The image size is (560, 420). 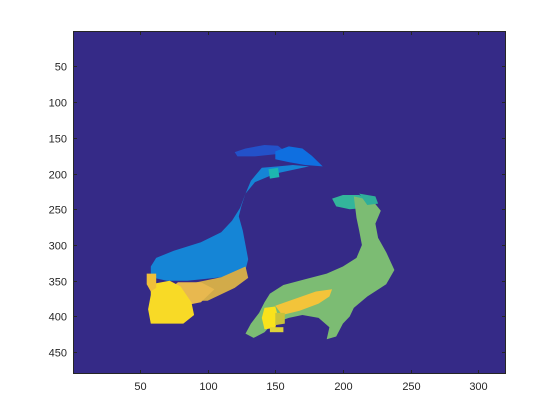 What do you see at coordinates (411, 387) in the screenshot?
I see `x-tick-label: 250` at bounding box center [411, 387].